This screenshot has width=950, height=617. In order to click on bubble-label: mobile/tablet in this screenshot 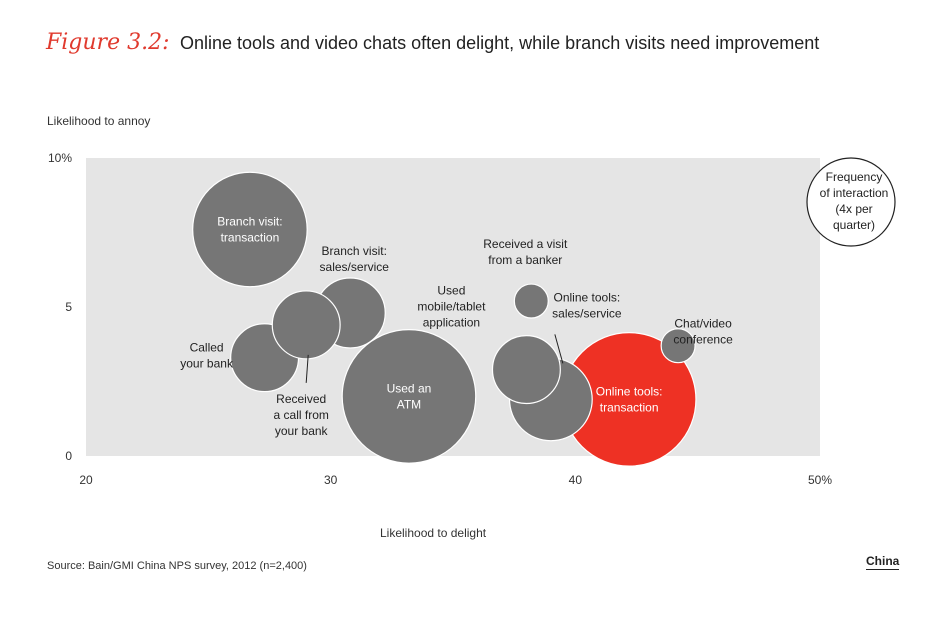, I will do `click(451, 307)`.